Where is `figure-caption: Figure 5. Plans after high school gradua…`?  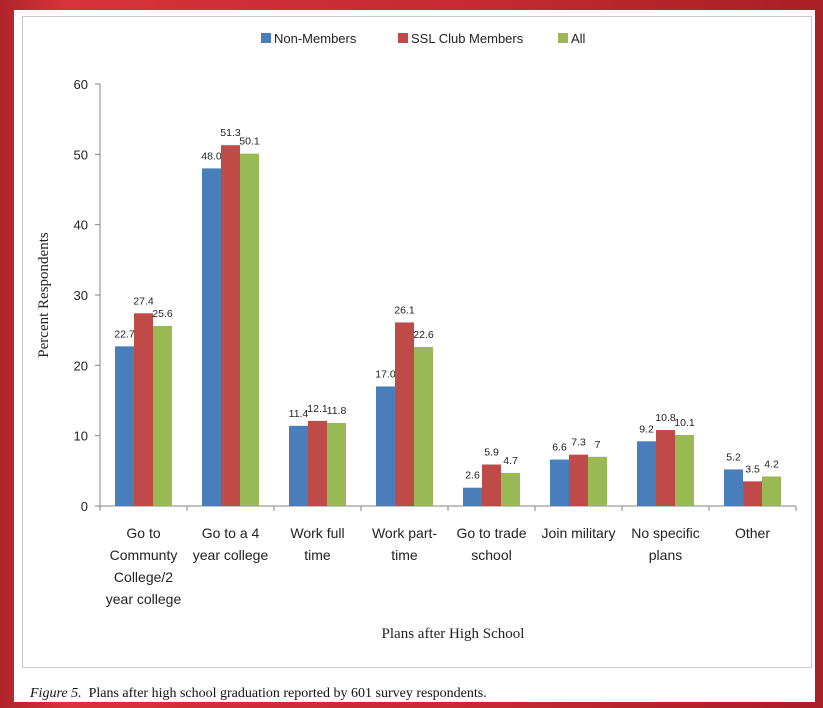
figure-caption: Figure 5. Plans after high school gradua… is located at coordinates (258, 694).